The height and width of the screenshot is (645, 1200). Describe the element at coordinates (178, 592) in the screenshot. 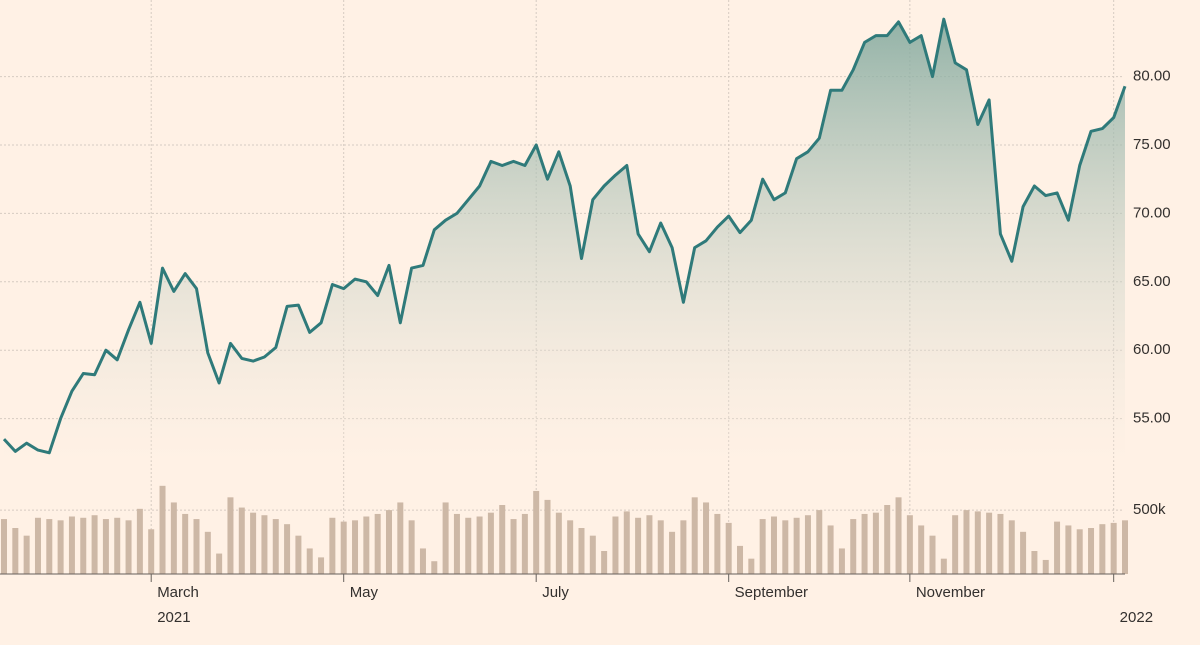

I see `x-tick-label: March` at that location.